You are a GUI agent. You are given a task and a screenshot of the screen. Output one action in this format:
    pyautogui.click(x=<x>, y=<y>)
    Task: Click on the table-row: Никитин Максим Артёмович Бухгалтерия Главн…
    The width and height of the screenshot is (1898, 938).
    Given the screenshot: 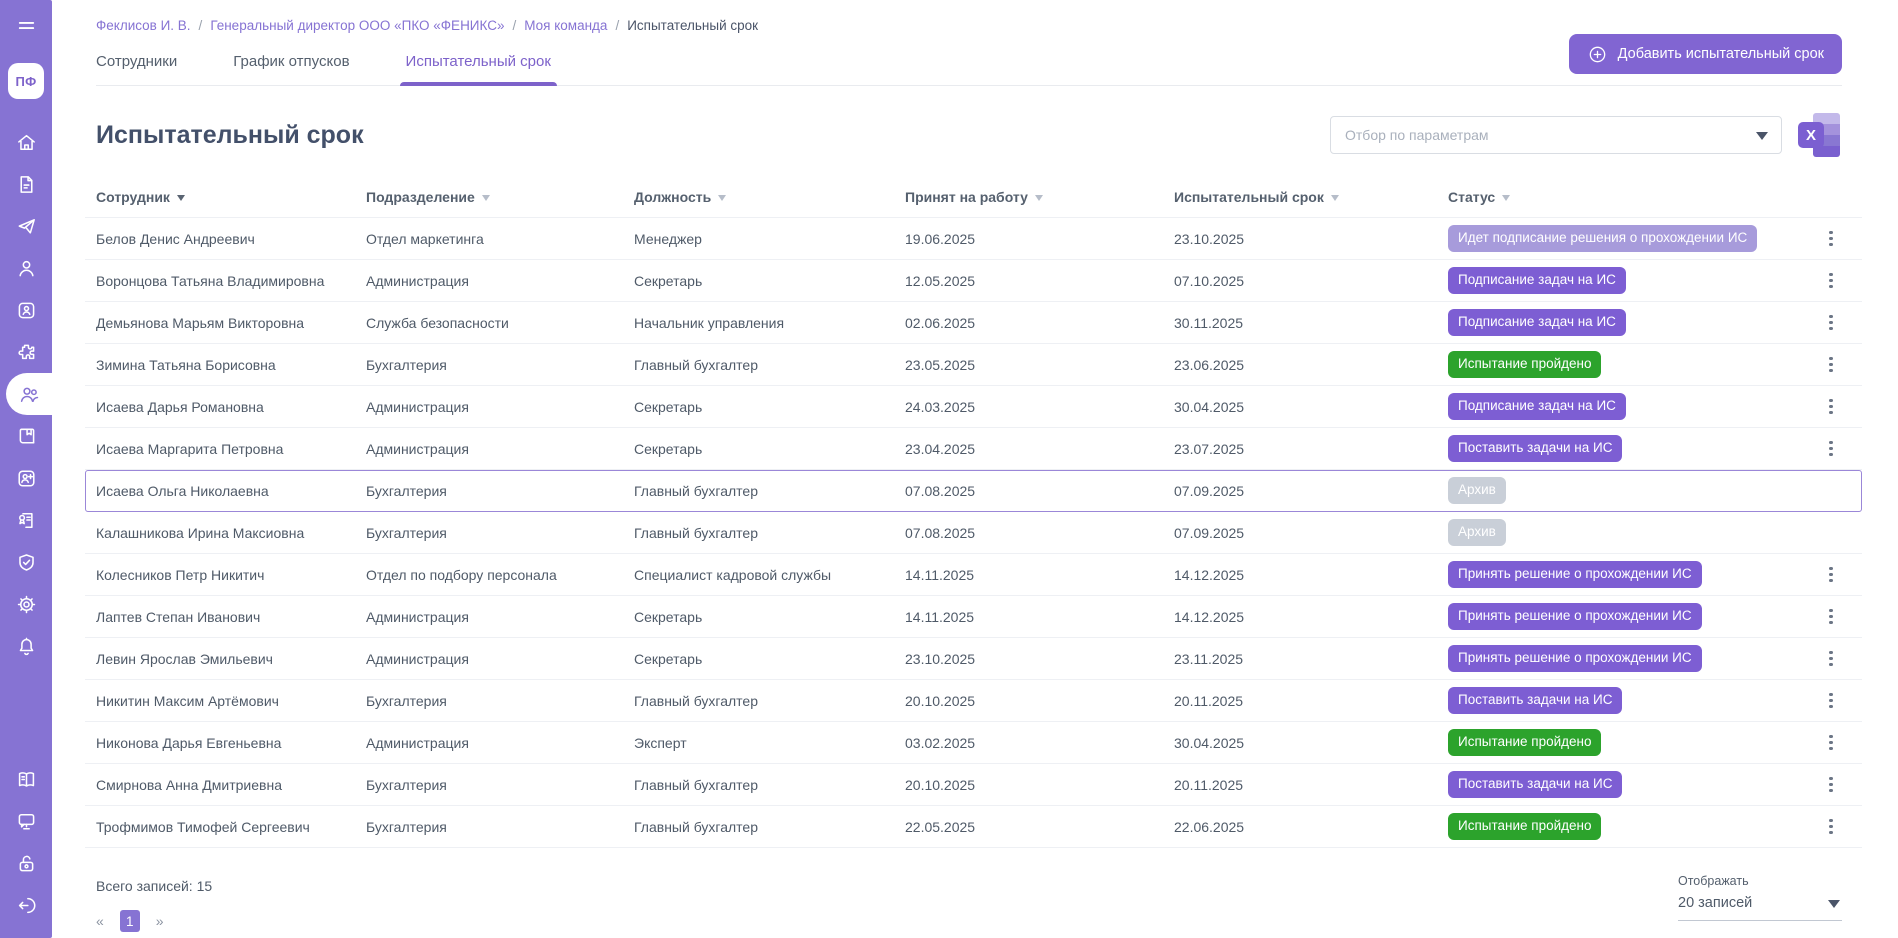 What is the action you would take?
    pyautogui.click(x=973, y=701)
    